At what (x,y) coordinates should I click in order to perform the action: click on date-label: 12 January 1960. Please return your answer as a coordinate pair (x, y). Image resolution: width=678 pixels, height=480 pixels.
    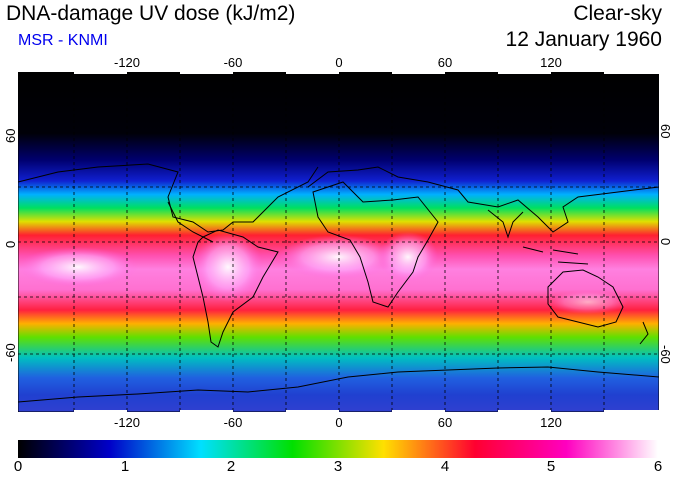
    Looking at the image, I should click on (583, 39).